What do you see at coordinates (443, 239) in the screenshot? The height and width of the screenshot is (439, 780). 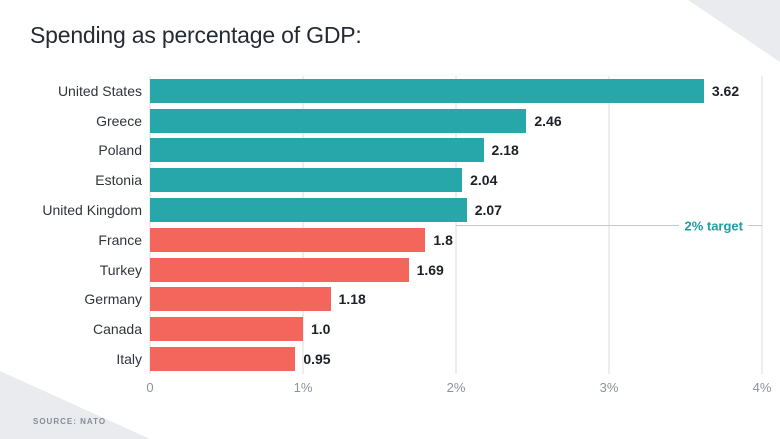 I see `value-label: 1.8` at bounding box center [443, 239].